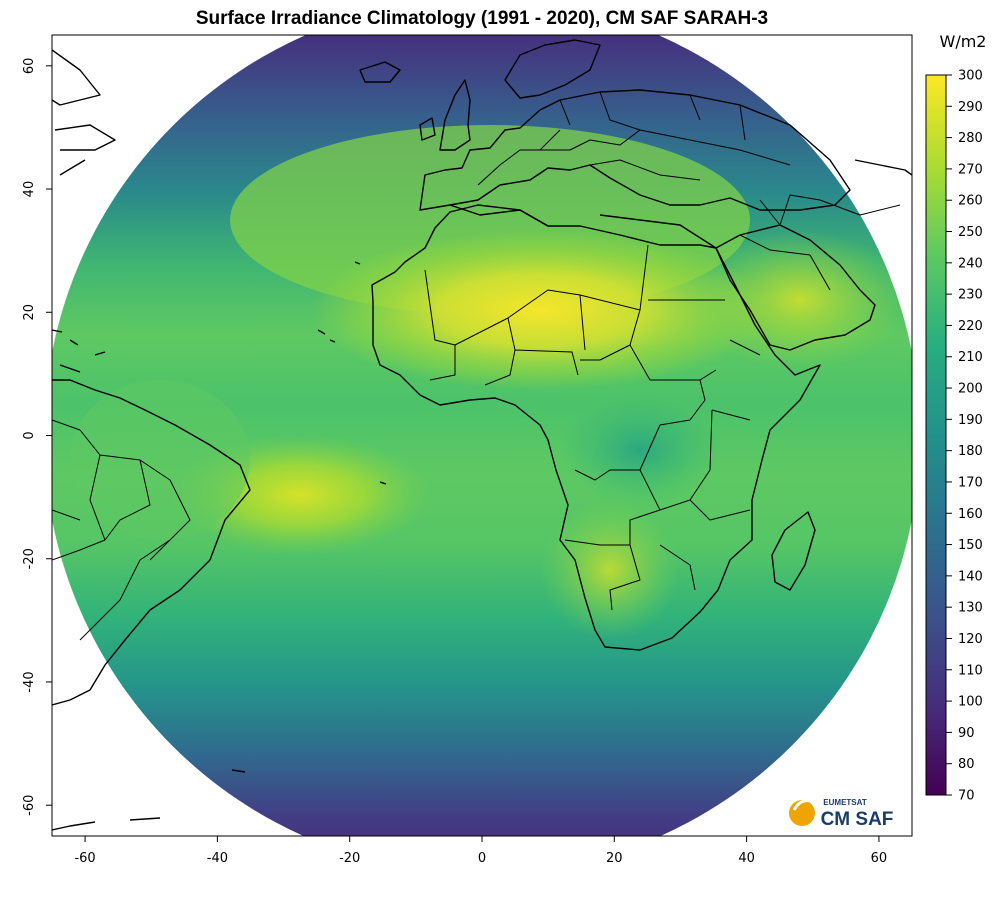  Describe the element at coordinates (445, 115) in the screenshot. I see `british-isles` at that location.